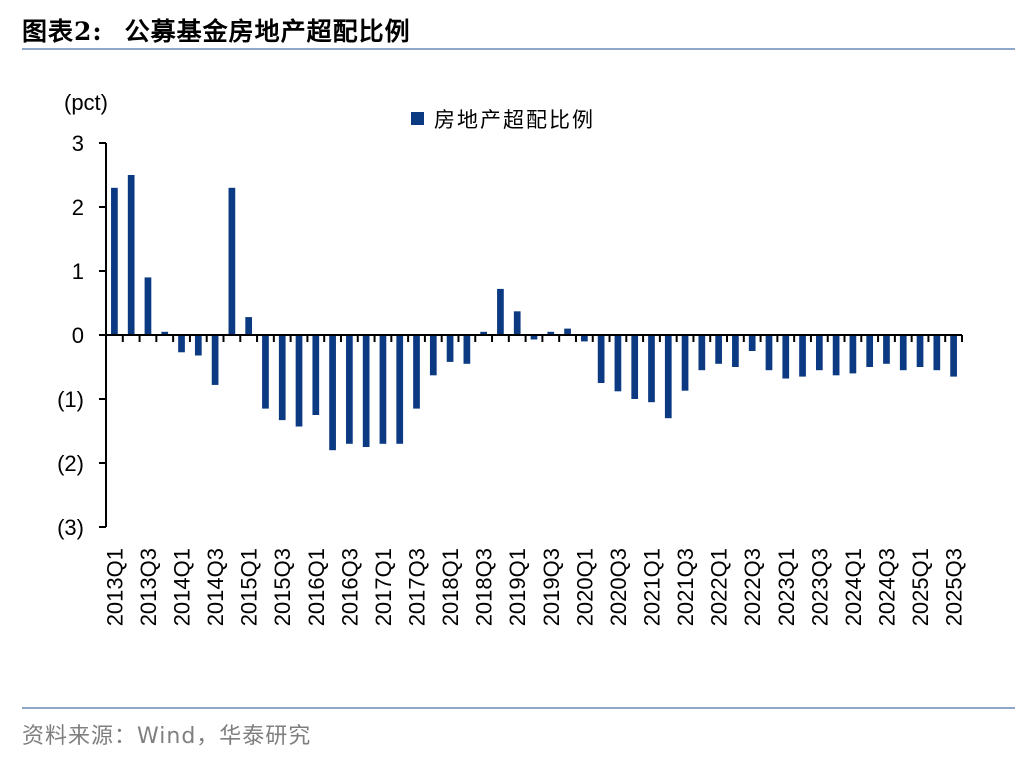 The image size is (1036, 760). I want to click on figure-title: 图表2: 公募基金房地产超配比例, so click(216, 30).